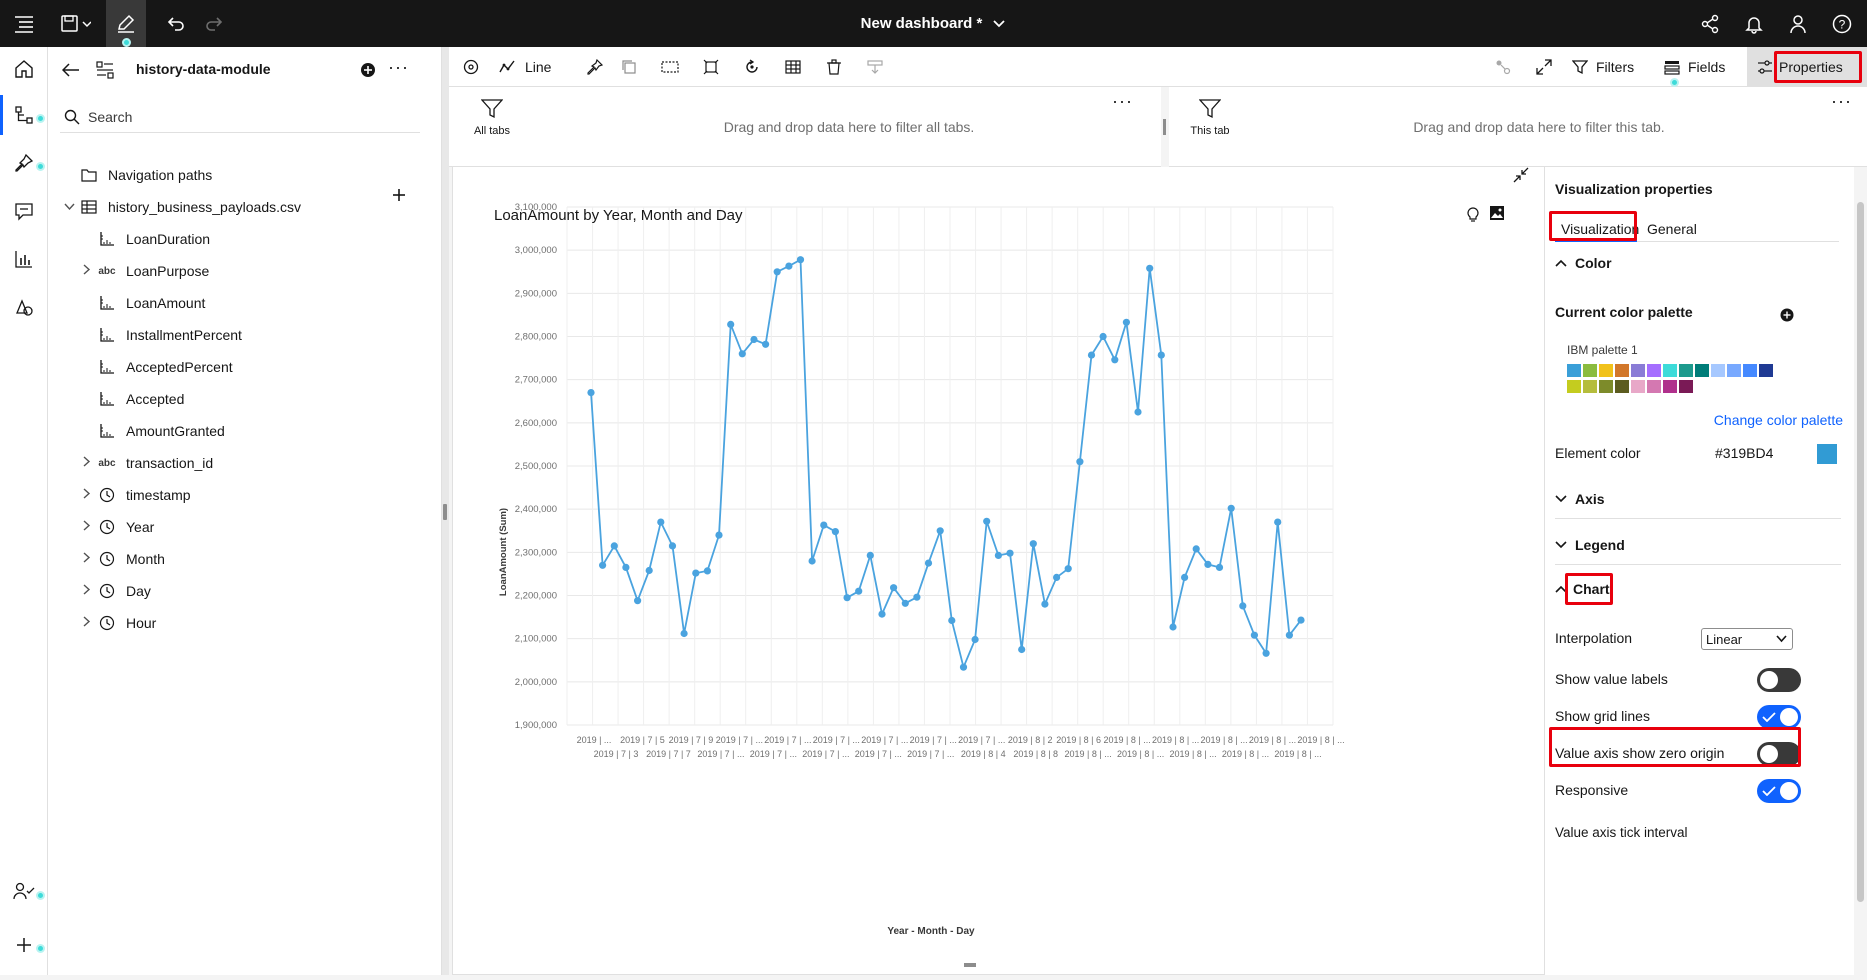  I want to click on tab-visualization: Visualization, so click(1600, 229).